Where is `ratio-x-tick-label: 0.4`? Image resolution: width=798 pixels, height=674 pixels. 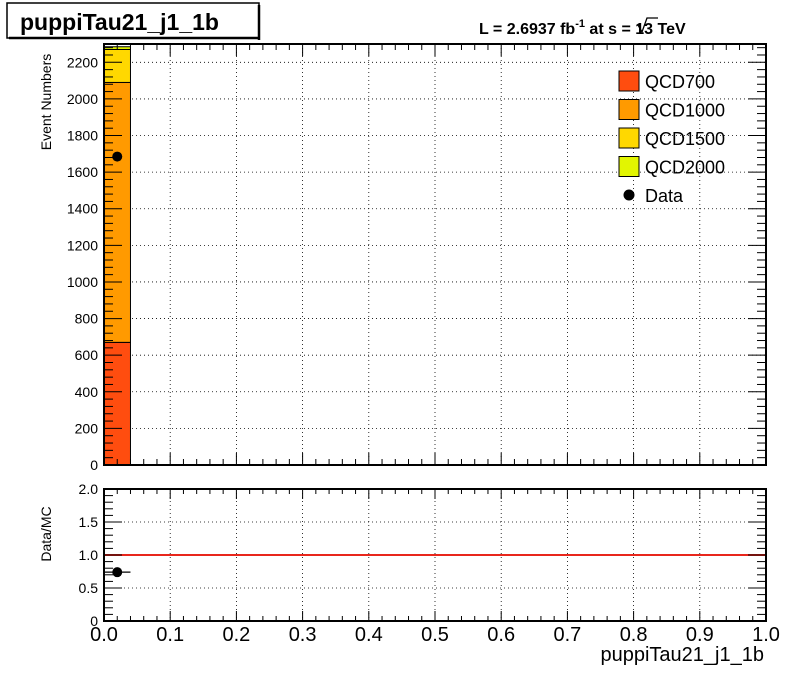 ratio-x-tick-label: 0.4 is located at coordinates (369, 635).